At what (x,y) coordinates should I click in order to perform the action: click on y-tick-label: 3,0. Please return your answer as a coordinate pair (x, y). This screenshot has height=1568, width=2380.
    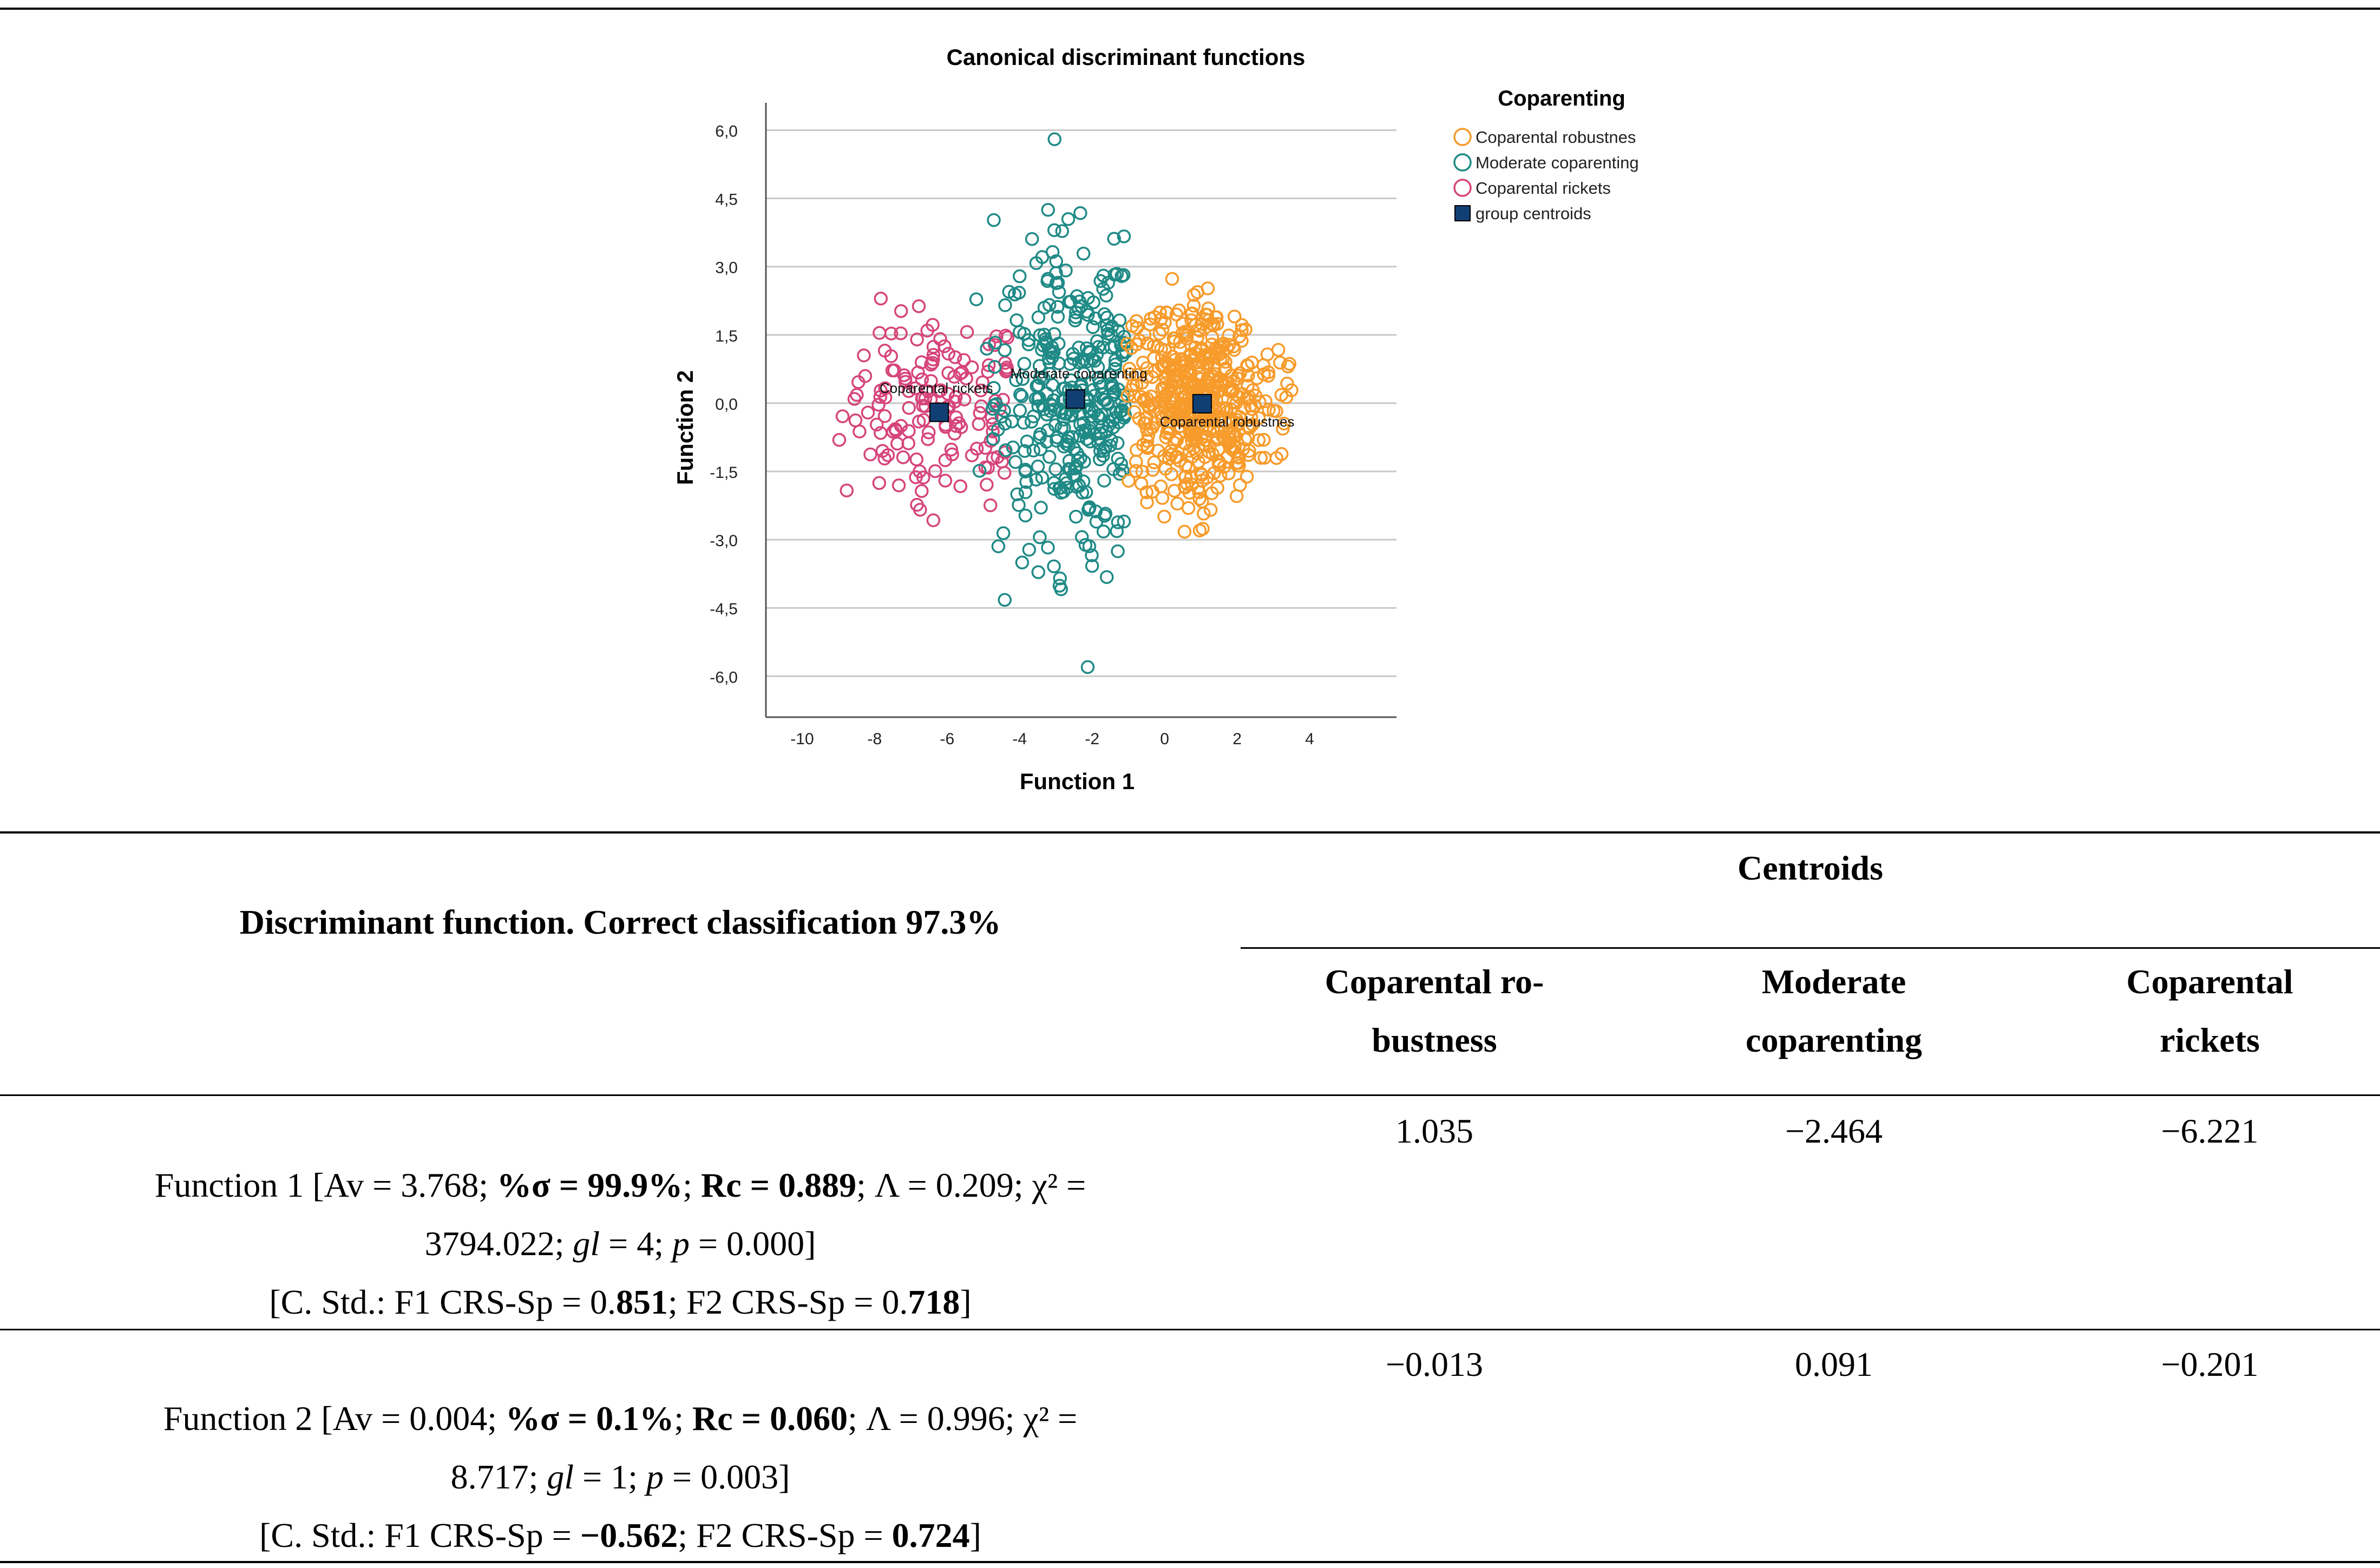
    Looking at the image, I should click on (727, 268).